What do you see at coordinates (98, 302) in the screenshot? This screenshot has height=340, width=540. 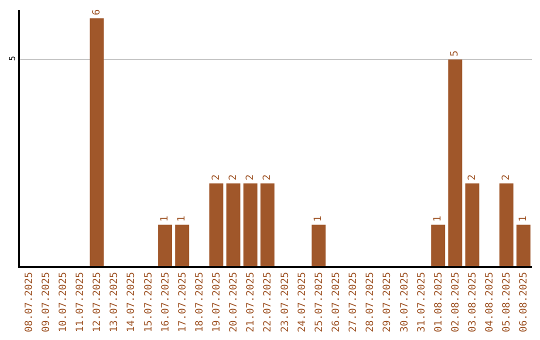 I see `x-tick-label: 12.07.2025` at bounding box center [98, 302].